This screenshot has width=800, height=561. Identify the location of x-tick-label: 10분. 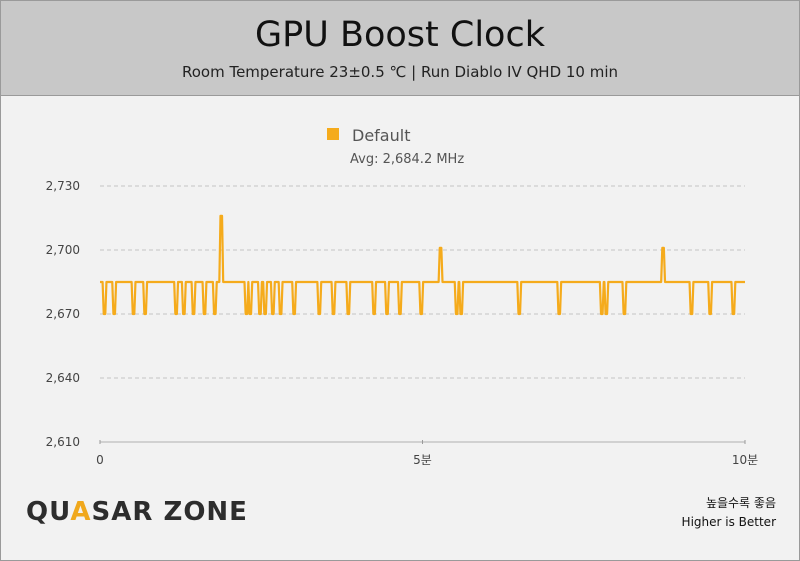
(745, 460).